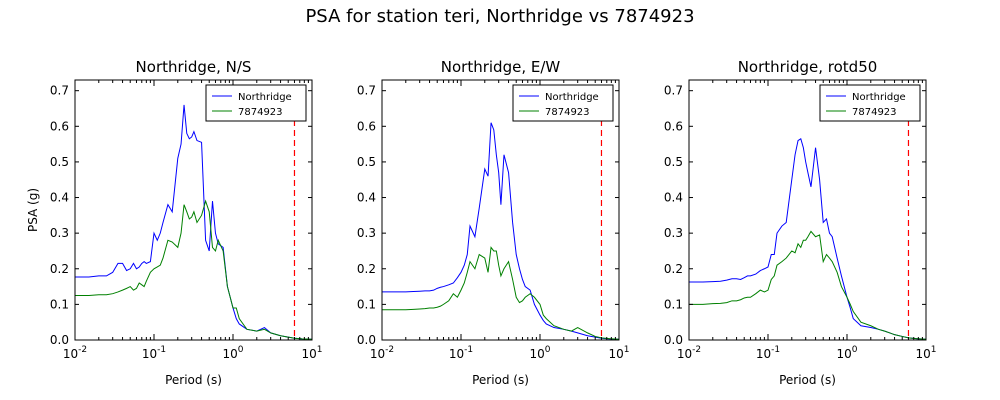  What do you see at coordinates (33, 210) in the screenshot?
I see `y-axis-label: PSA (g)` at bounding box center [33, 210].